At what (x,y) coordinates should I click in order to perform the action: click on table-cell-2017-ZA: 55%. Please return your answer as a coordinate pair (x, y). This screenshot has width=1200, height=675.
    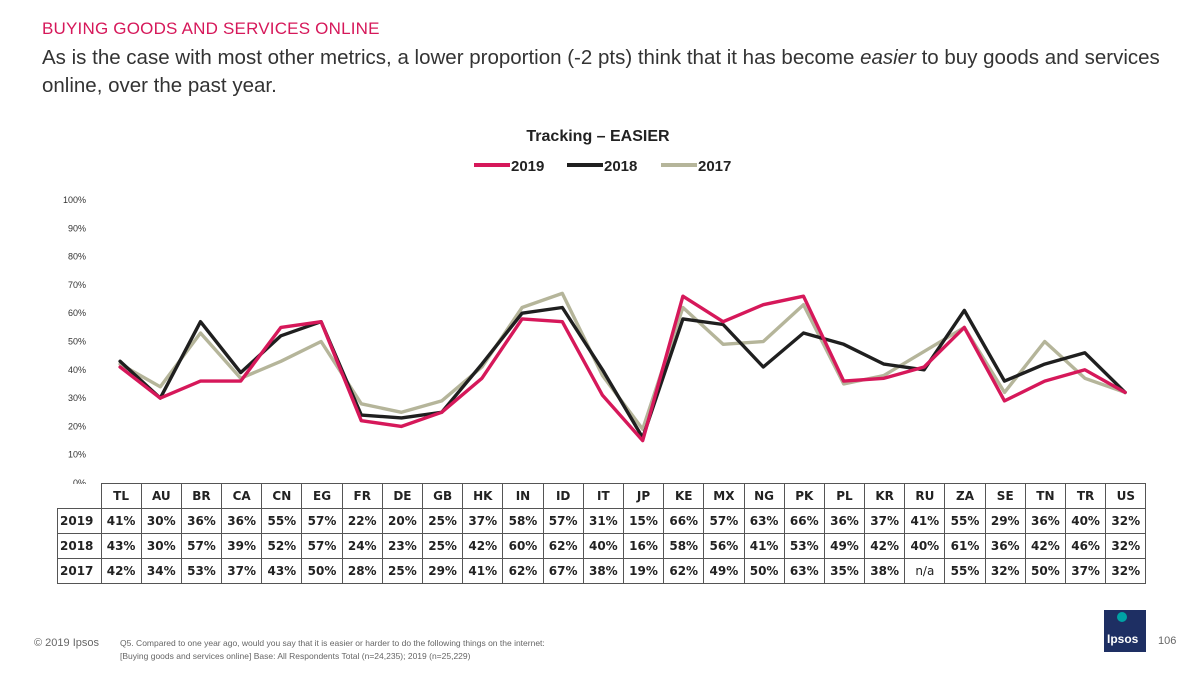
    Looking at the image, I should click on (965, 571).